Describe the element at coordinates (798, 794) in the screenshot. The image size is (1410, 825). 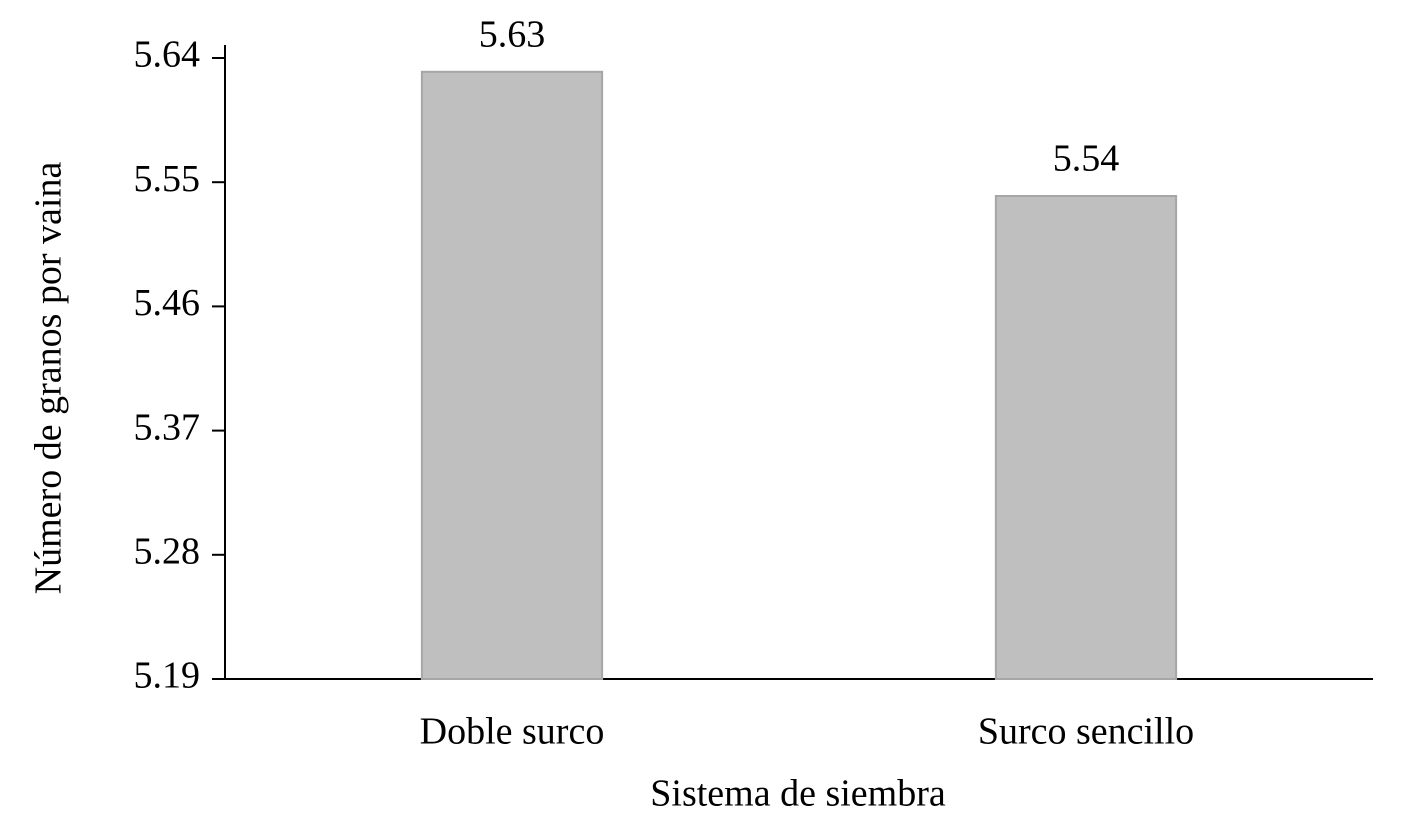
I see `x-axis-label: Sistema de siembra` at that location.